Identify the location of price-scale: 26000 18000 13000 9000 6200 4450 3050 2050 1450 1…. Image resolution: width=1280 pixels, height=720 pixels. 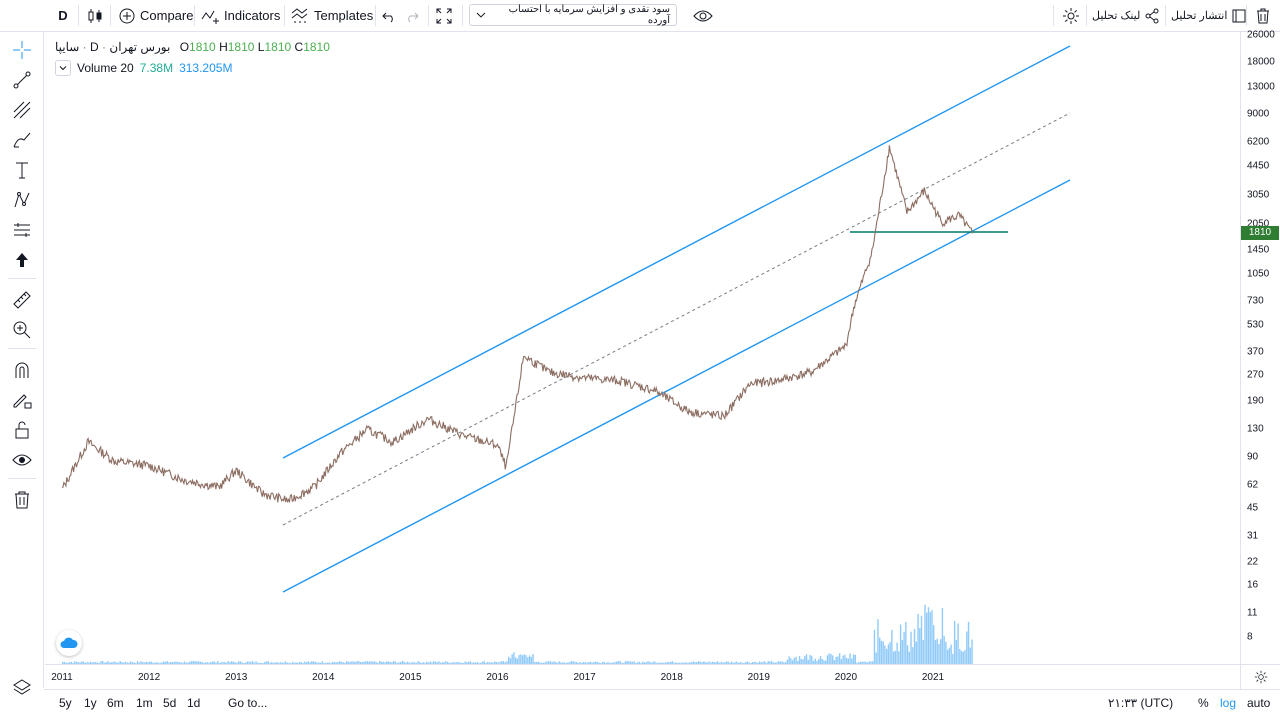
(1260, 347).